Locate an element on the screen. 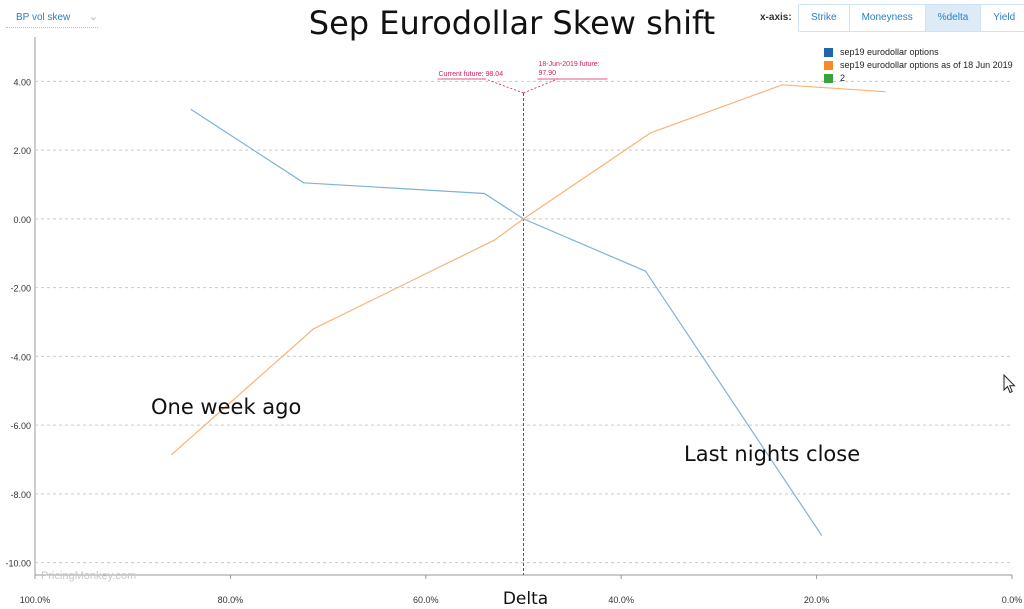 The height and width of the screenshot is (609, 1024). legend-label-series-3: 2 is located at coordinates (843, 78).